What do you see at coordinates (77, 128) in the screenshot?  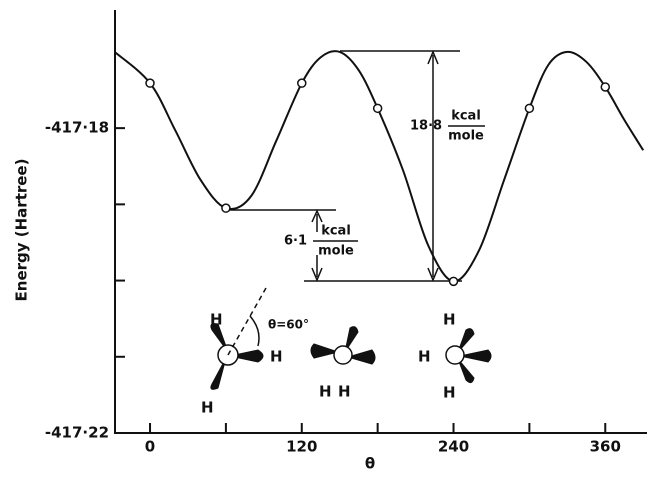 I see `y-tick-label: -417·18` at bounding box center [77, 128].